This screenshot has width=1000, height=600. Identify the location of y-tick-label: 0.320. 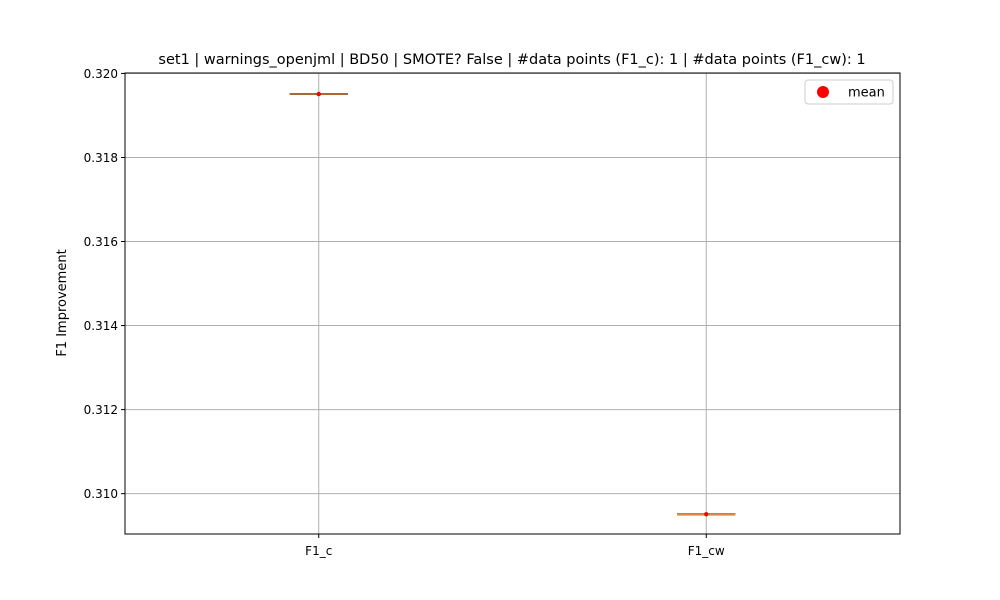
(101, 74).